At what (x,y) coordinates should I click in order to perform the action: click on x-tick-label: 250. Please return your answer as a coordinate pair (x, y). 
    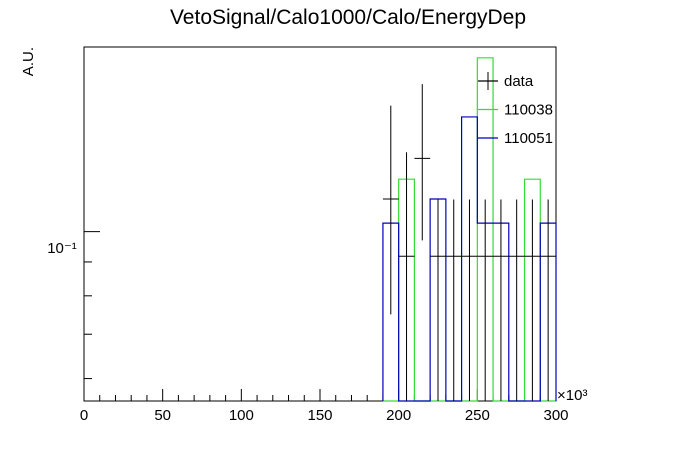
    Looking at the image, I should click on (477, 415).